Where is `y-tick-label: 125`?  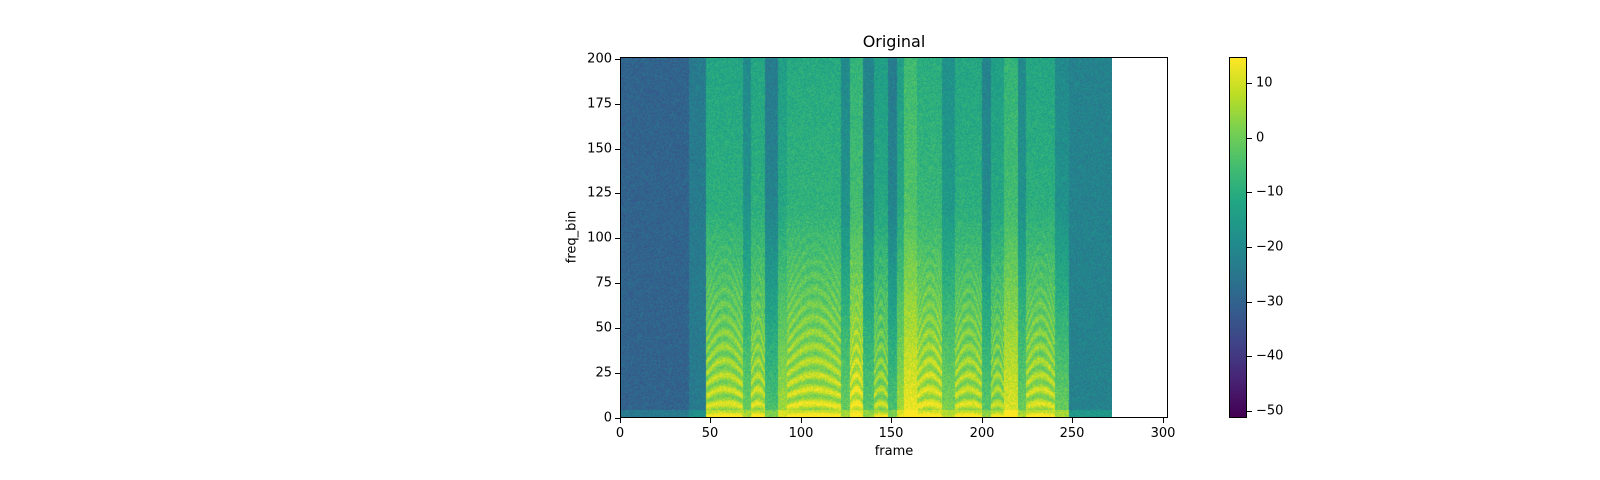
y-tick-label: 125 is located at coordinates (599, 193).